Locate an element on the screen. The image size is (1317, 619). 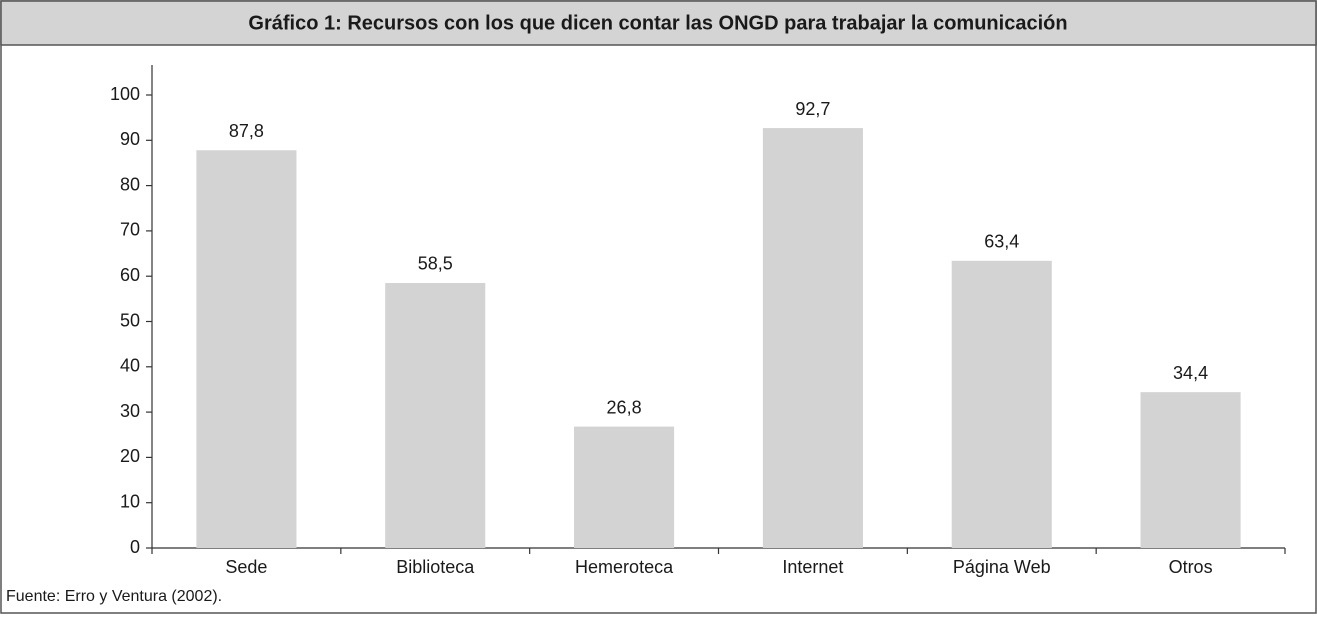
y-tick-label: 100 is located at coordinates (125, 94).